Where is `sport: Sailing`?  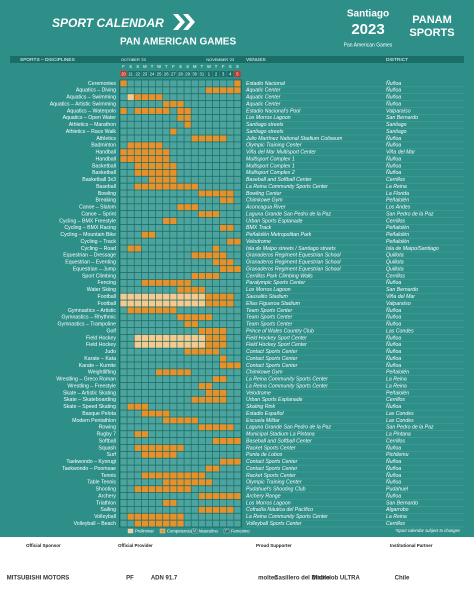 sport: Sailing is located at coordinates (108, 510).